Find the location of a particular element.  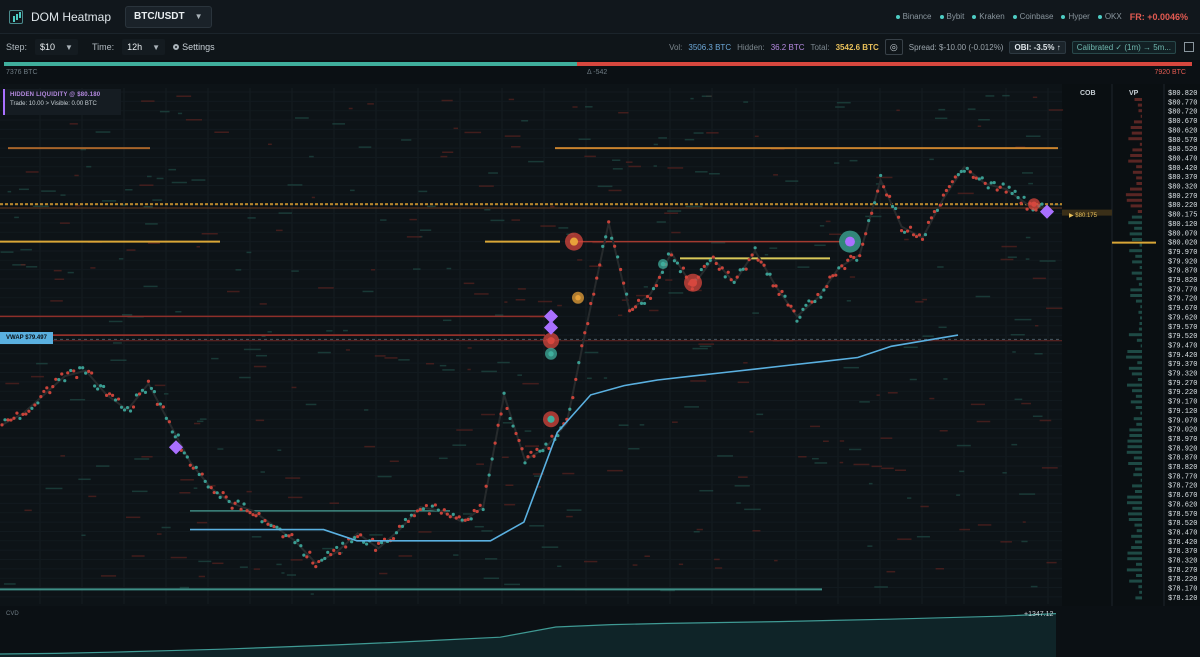

funding-rate: FR: +0.0046% is located at coordinates (1158, 16).